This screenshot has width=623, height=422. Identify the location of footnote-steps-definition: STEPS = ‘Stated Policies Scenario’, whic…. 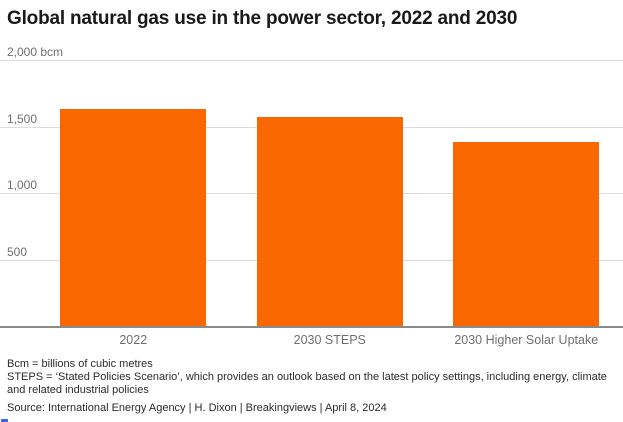
(307, 383).